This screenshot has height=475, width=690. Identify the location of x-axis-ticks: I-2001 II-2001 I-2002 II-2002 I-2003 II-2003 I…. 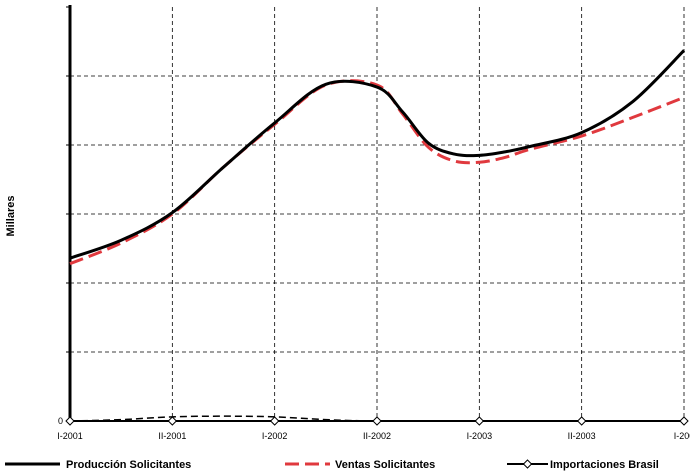
(373, 436).